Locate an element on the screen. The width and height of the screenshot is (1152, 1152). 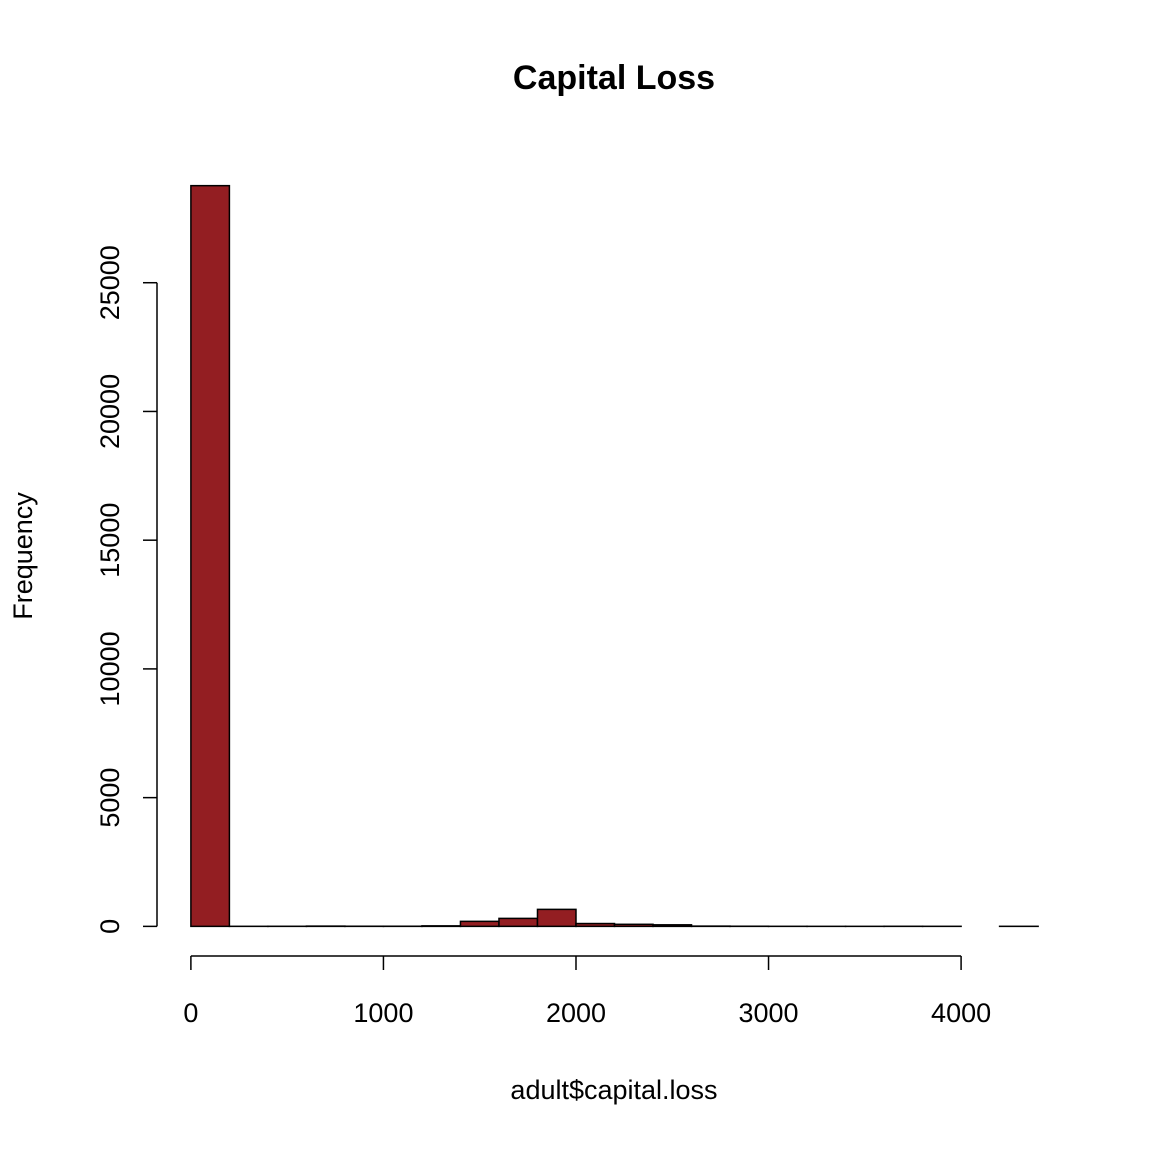
x-tick-label: 2000 is located at coordinates (576, 1013).